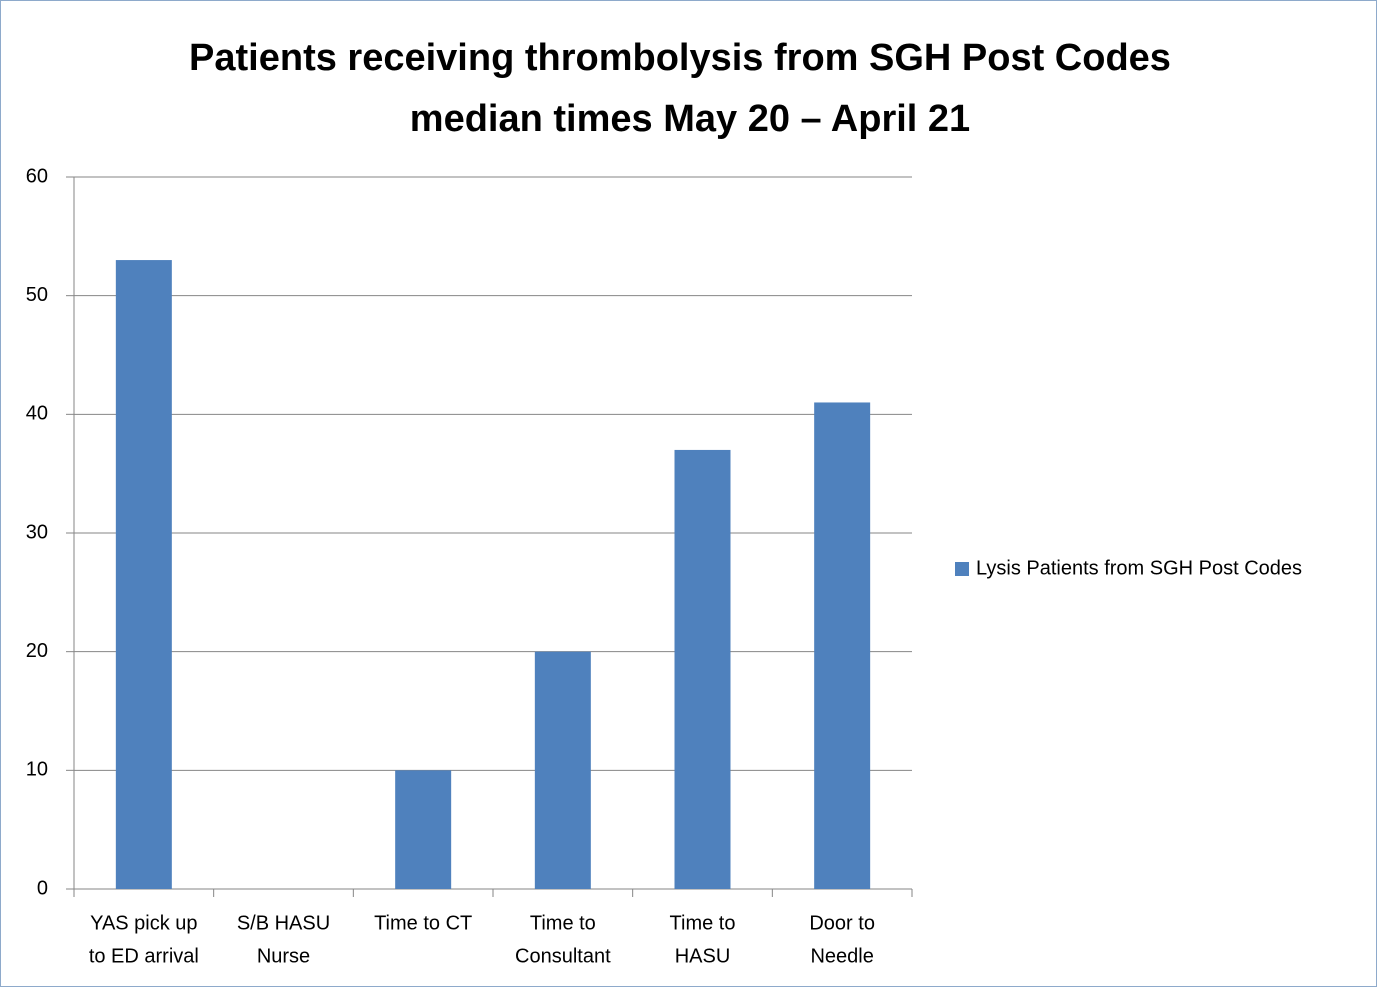 This screenshot has height=987, width=1377. Describe the element at coordinates (37, 651) in the screenshot. I see `y-tick-label: 20` at that location.